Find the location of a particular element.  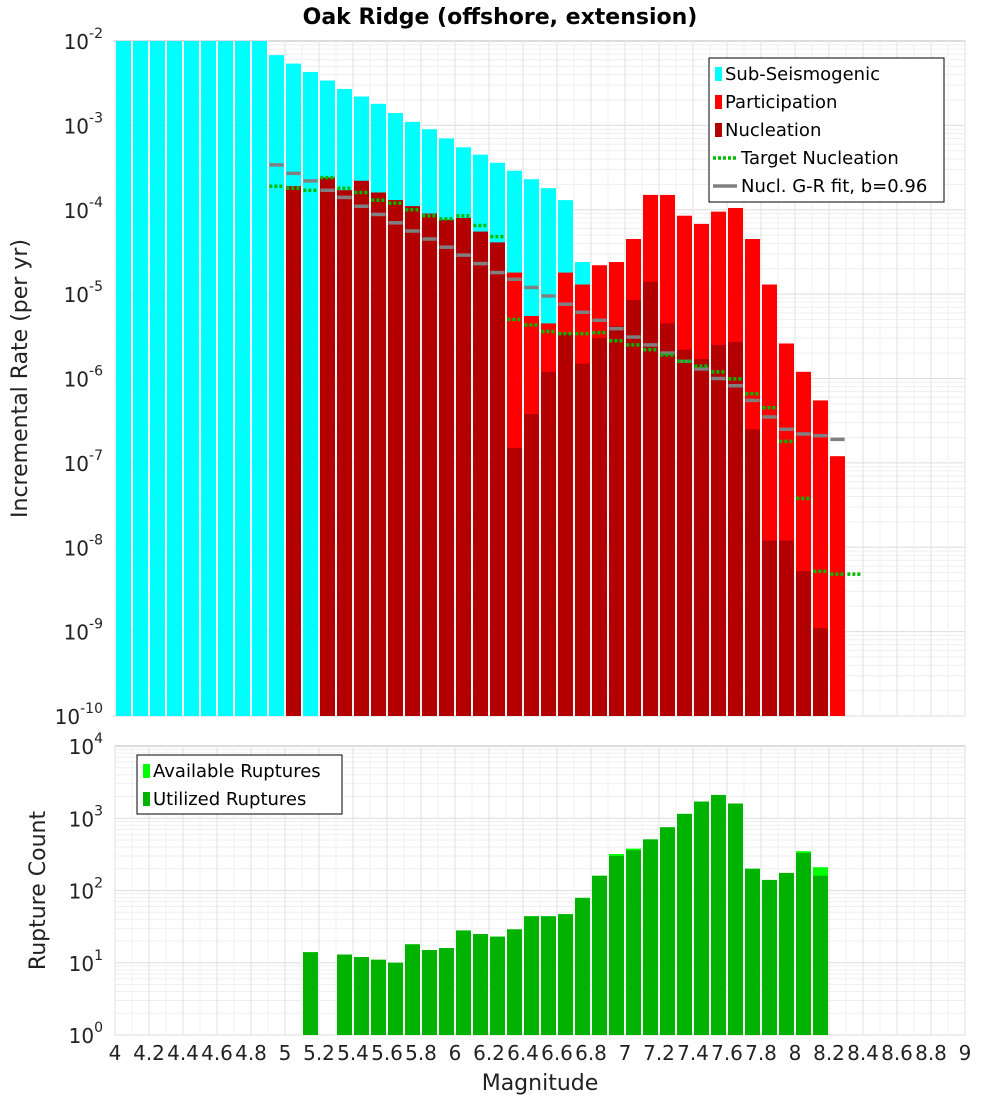

x-tick-label: 6.2 is located at coordinates (489, 1053).